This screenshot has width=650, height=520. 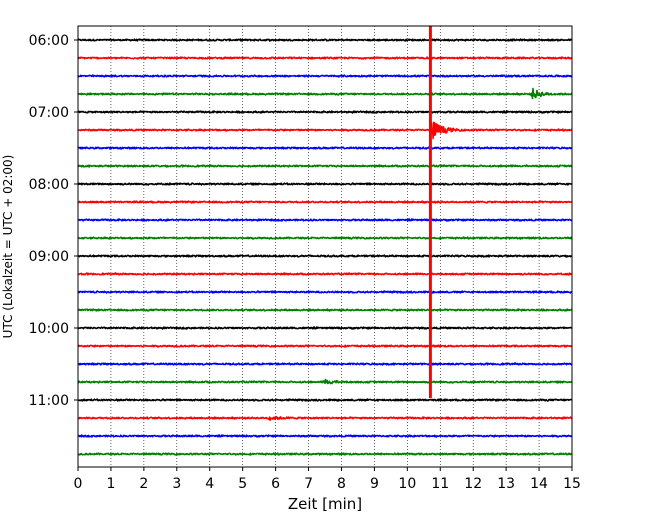 I want to click on y-tick-label: 09:00, so click(x=49, y=257).